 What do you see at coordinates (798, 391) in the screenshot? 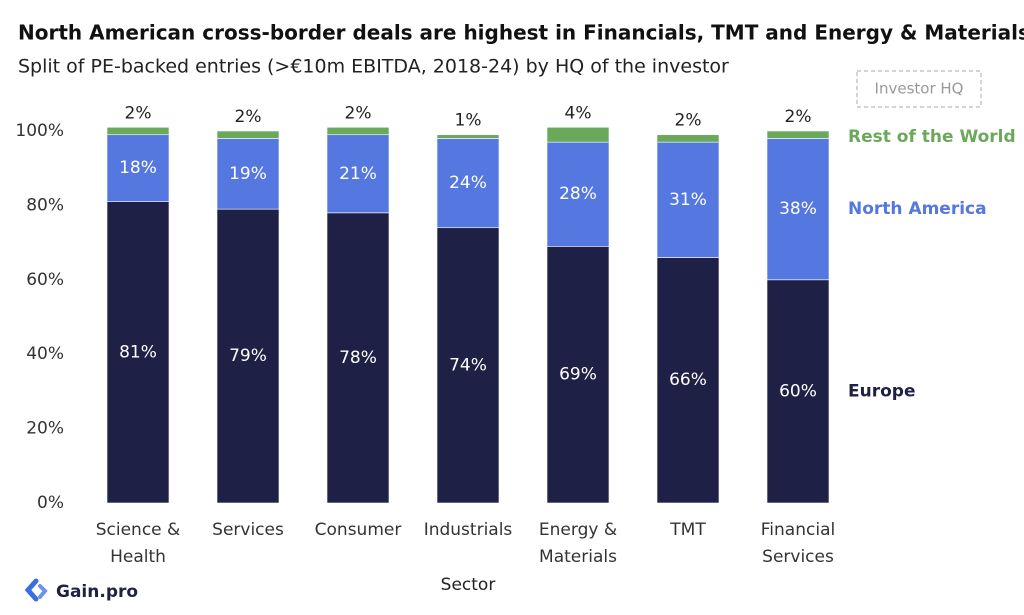
I see `value-label: 60%` at bounding box center [798, 391].